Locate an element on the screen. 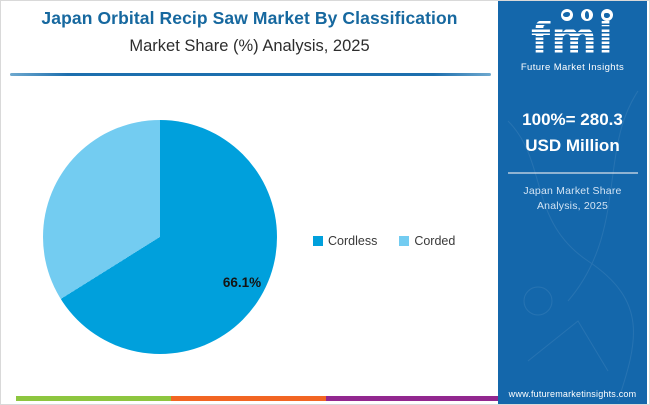 The height and width of the screenshot is (405, 650). legend-label-corded: Corded is located at coordinates (435, 241).